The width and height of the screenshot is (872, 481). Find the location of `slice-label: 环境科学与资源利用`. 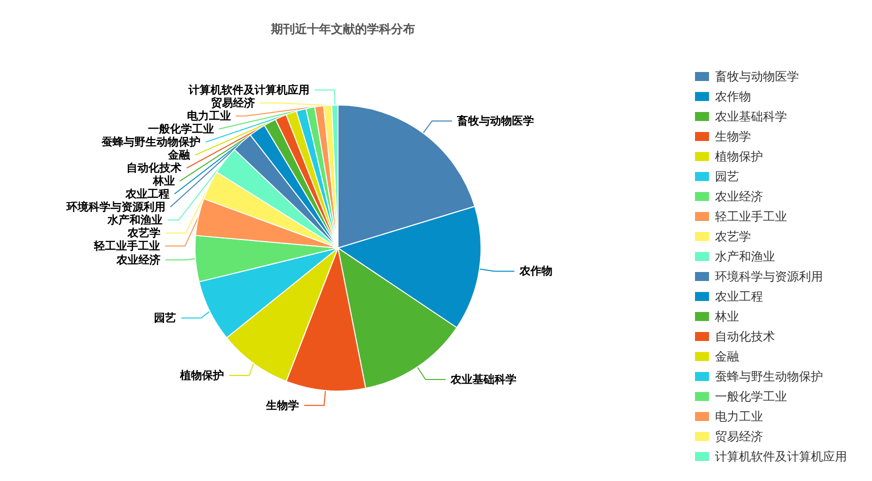

slice-label: 环境科学与资源利用 is located at coordinates (115, 207).